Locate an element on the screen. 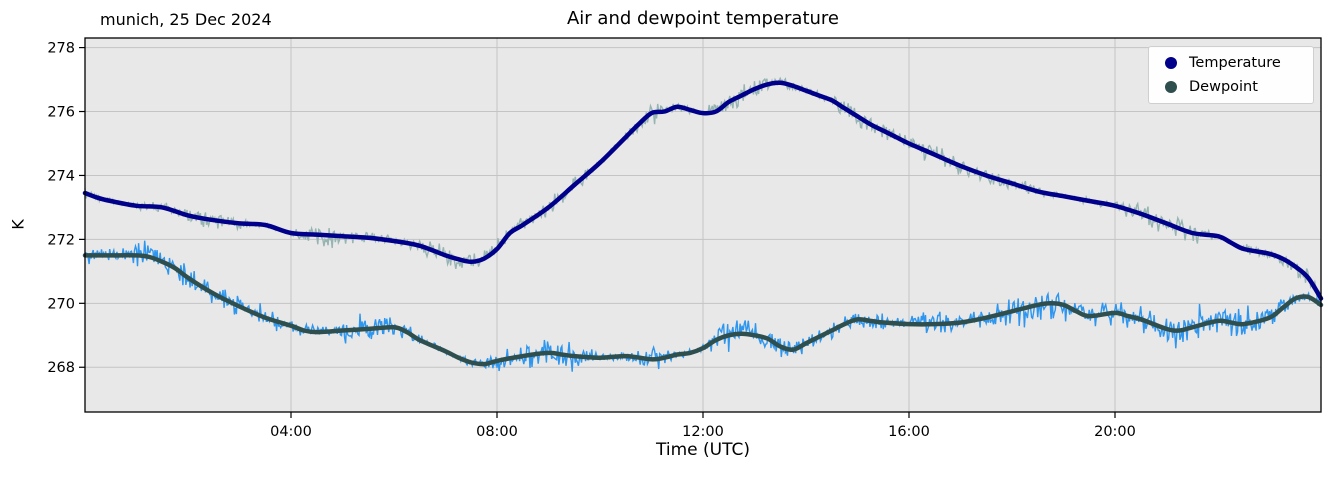  legend-entry-dewpoint: Dewpoint is located at coordinates (1229, 87).